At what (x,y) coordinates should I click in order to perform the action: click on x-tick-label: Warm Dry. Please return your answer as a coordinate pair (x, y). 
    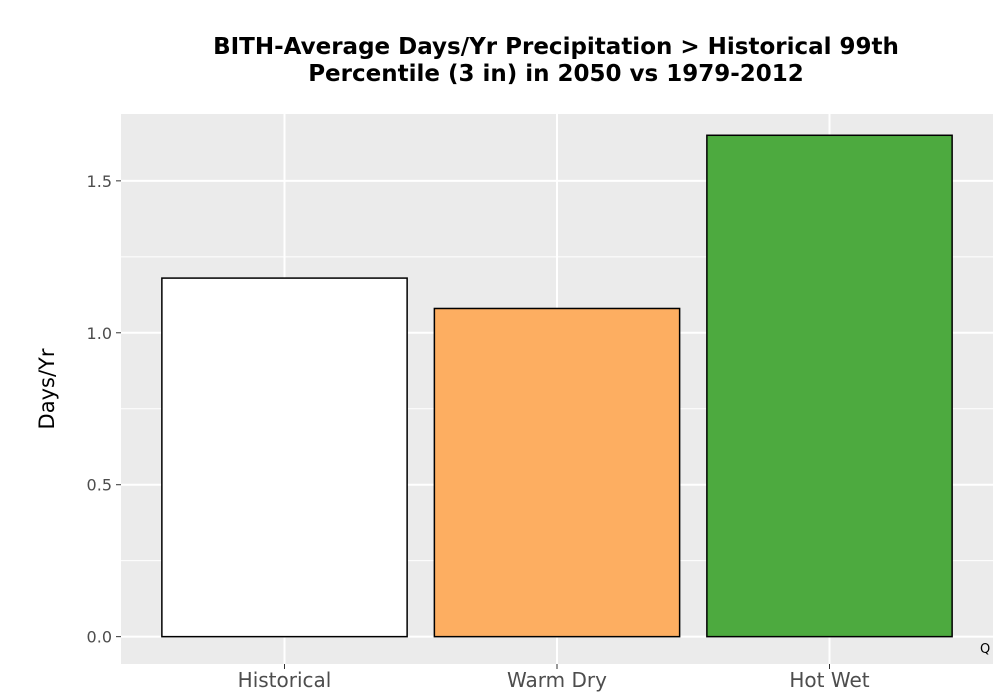
    Looking at the image, I should click on (557, 680).